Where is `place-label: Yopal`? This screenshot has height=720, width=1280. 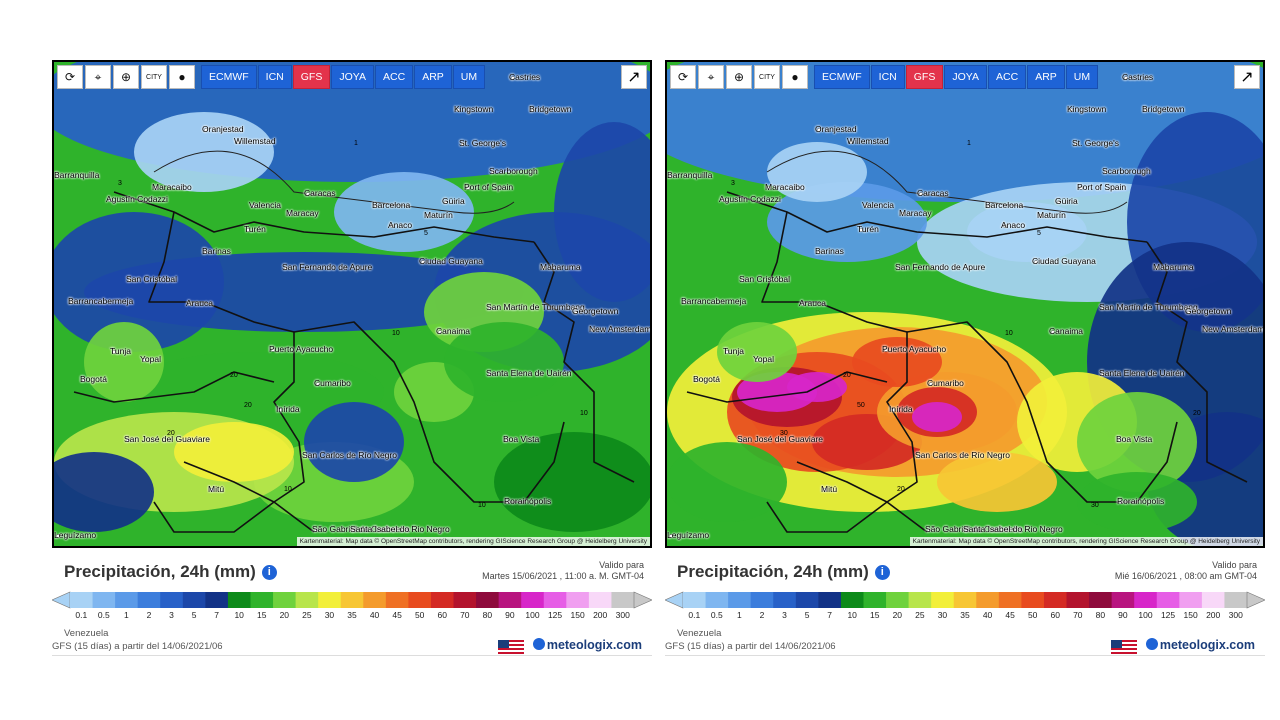
place-label: Yopal is located at coordinates (150, 359).